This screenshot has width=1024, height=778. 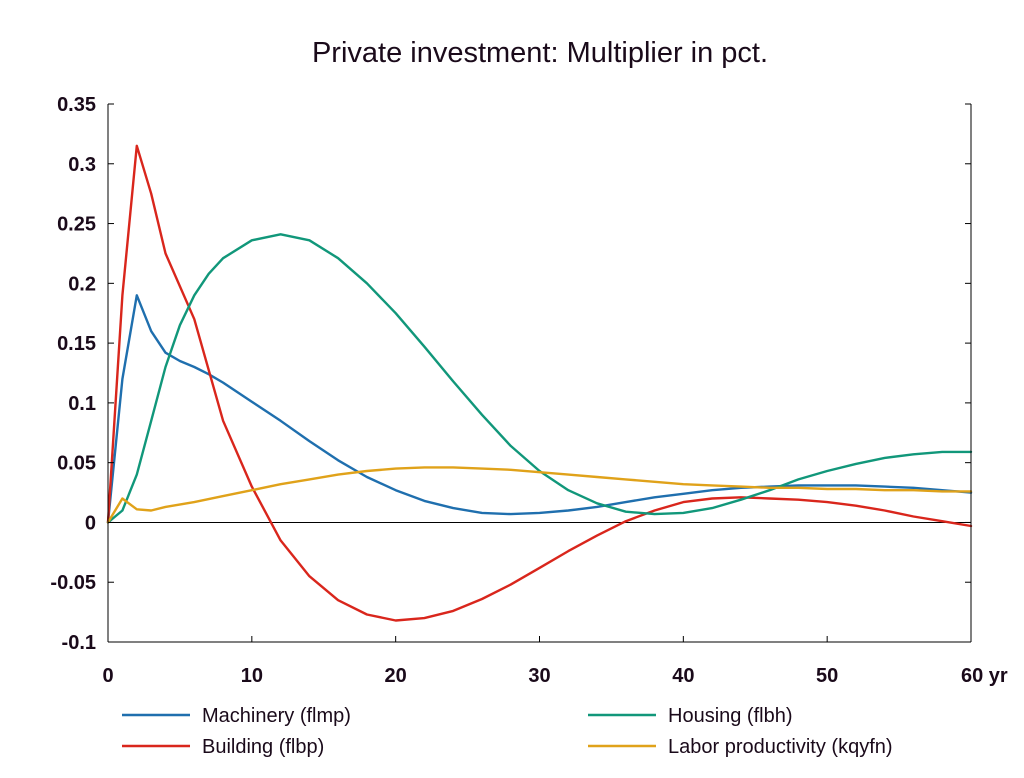 What do you see at coordinates (252, 676) in the screenshot?
I see `x-tick-label: 10` at bounding box center [252, 676].